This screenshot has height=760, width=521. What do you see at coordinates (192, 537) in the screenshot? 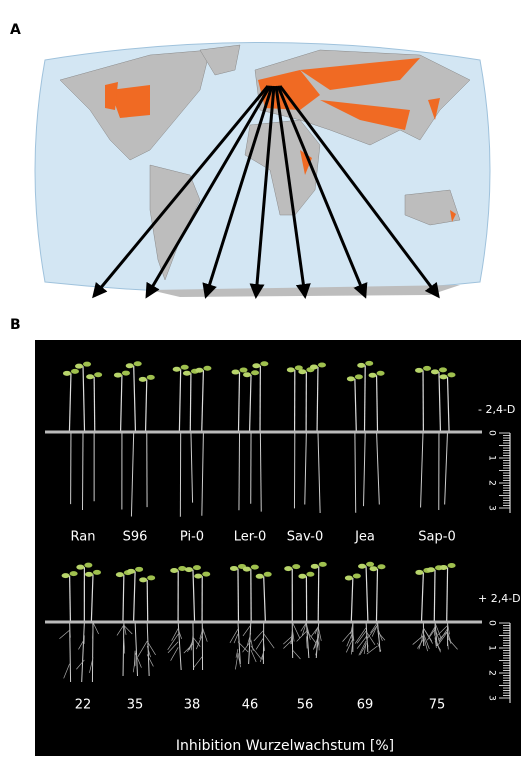
I see `accession-label: Pi-0` at bounding box center [192, 537].